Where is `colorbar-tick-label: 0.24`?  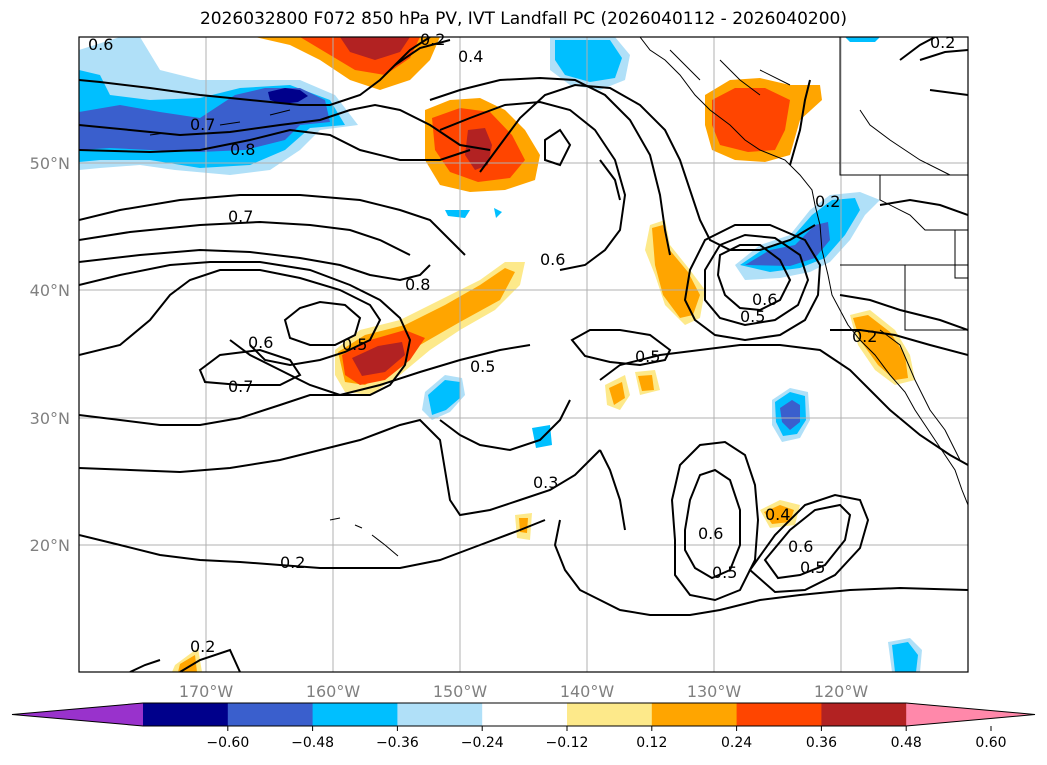
colorbar-tick-label: 0.24 is located at coordinates (736, 743).